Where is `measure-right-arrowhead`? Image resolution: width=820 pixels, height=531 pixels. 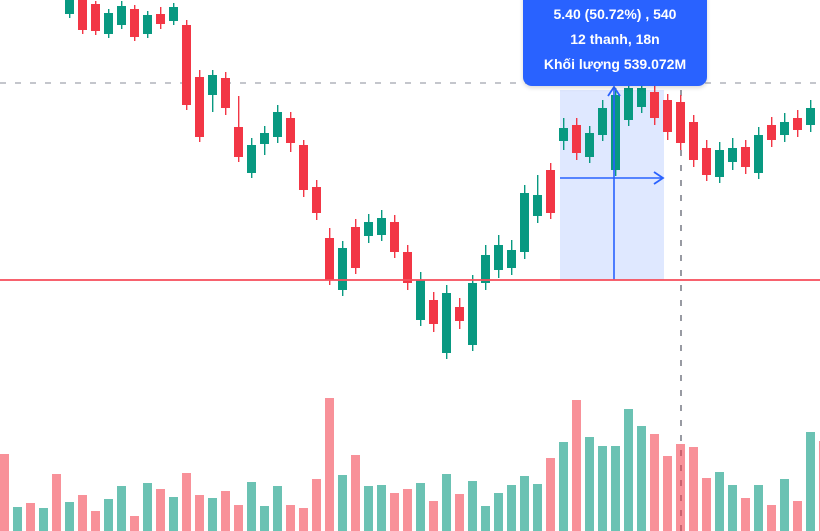
measure-right-arrowhead is located at coordinates (659, 178).